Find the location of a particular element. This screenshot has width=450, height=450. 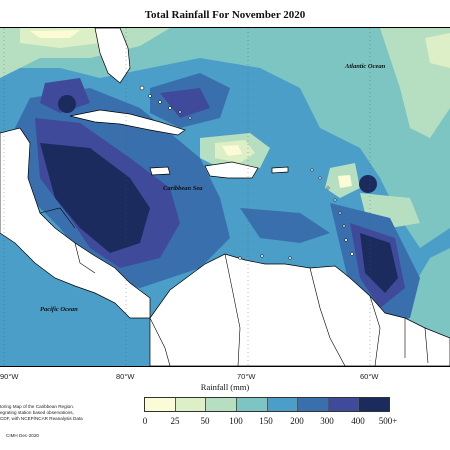

border-french-guiana is located at coordinates (426, 345).